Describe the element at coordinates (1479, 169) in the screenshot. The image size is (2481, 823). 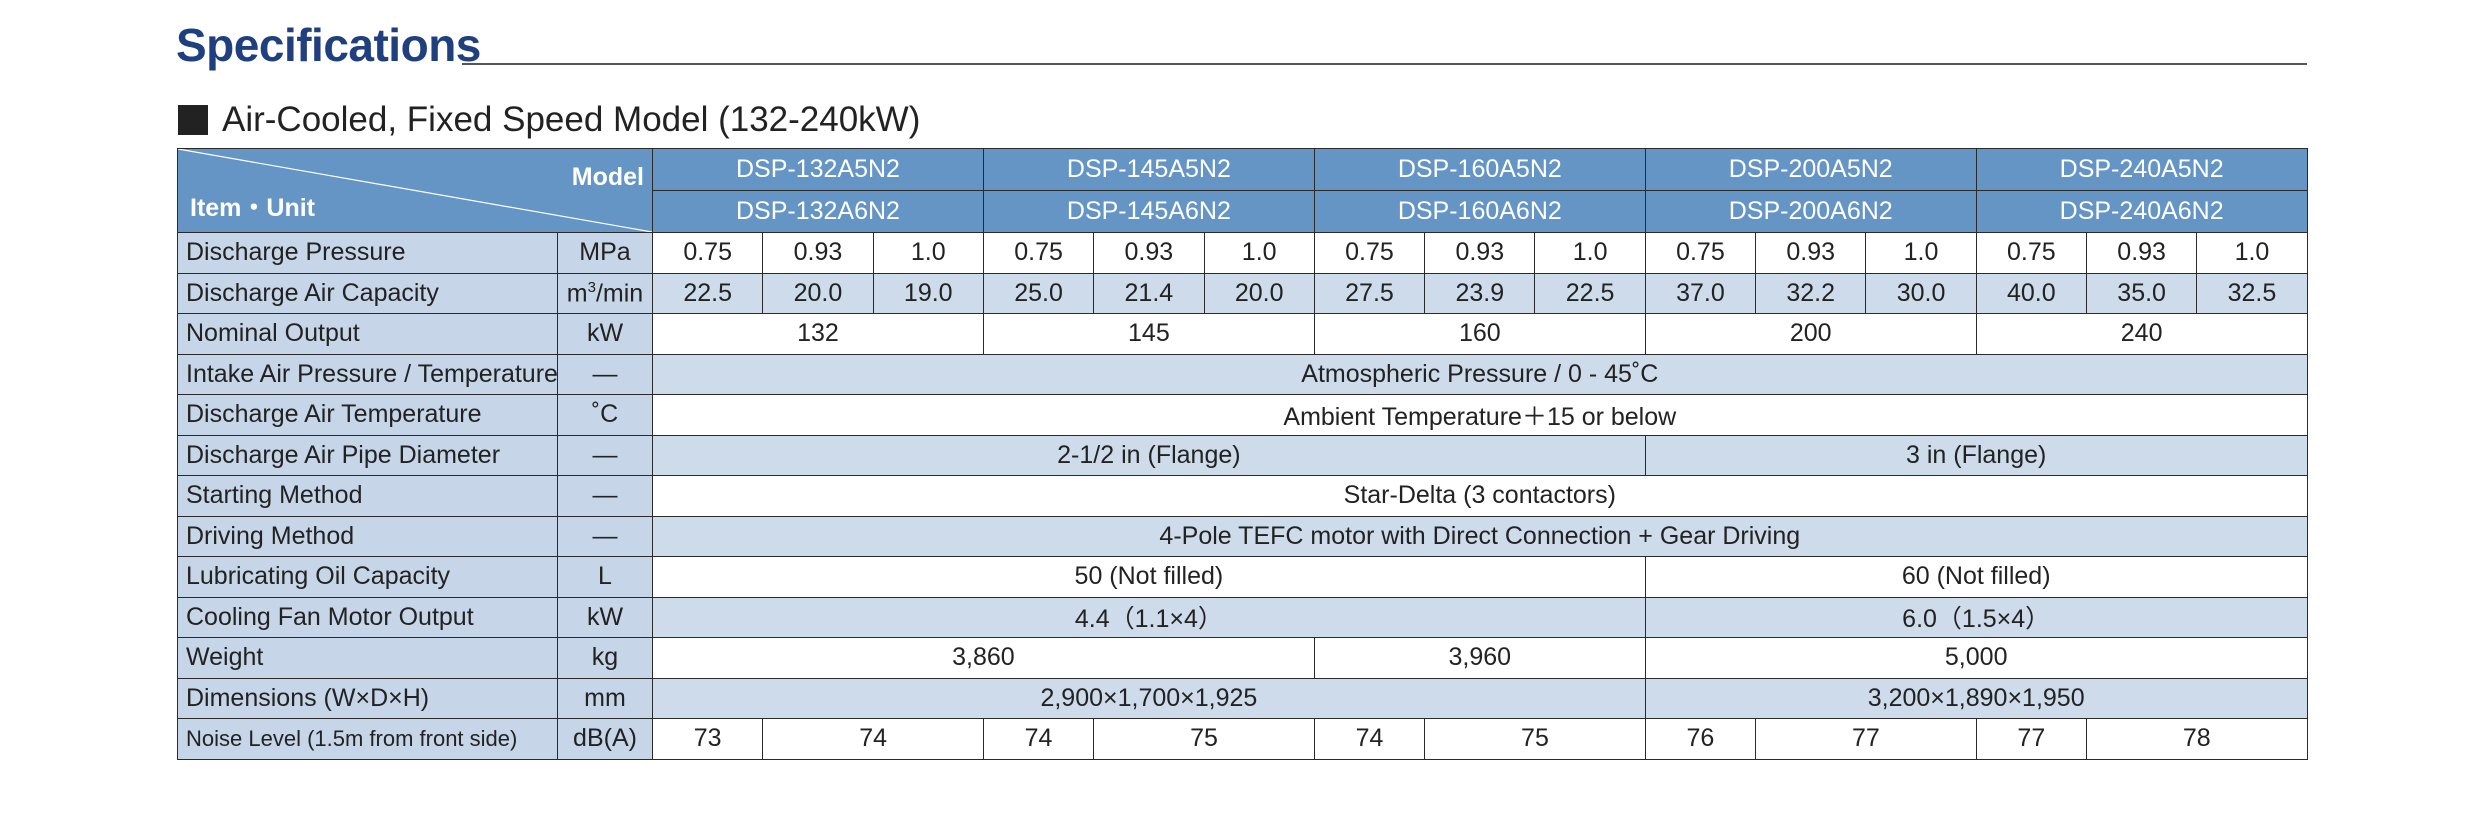
I see `model-header-line1: DSP-160A5N2` at that location.